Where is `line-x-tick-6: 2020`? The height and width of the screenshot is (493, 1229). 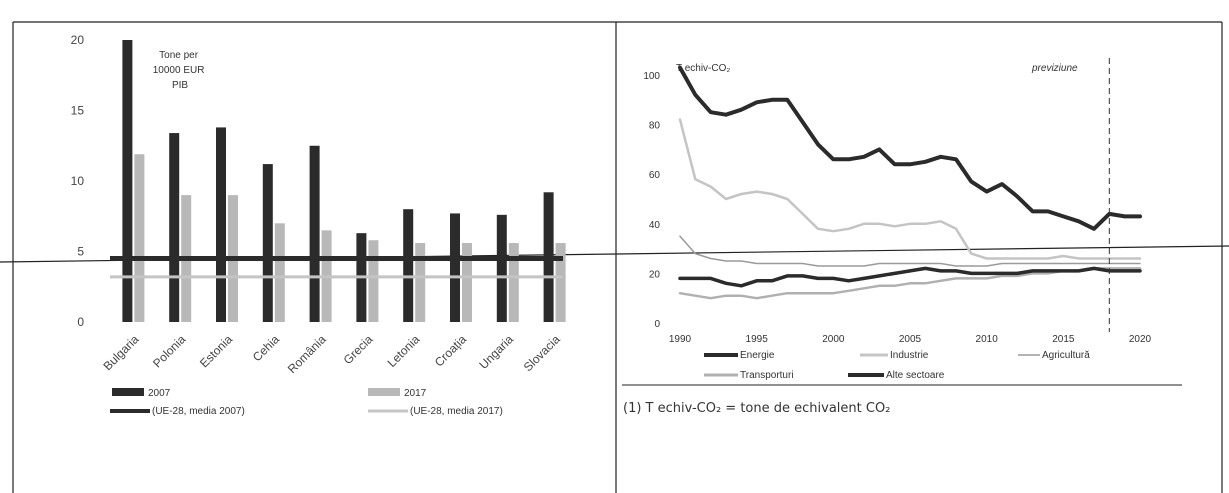
line-x-tick-6: 2020 is located at coordinates (1140, 339).